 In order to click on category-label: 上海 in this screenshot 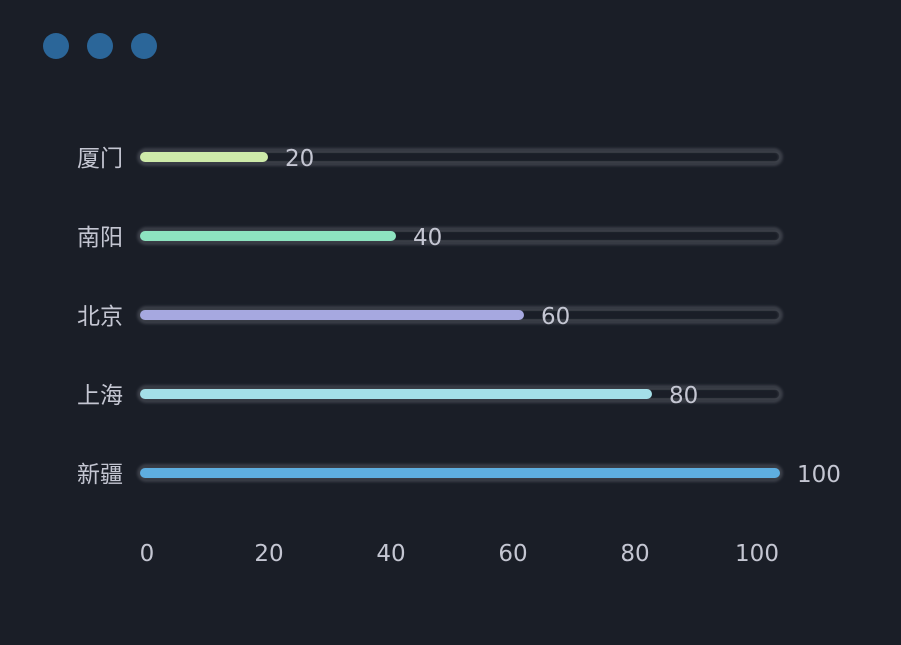, I will do `click(100, 396)`.